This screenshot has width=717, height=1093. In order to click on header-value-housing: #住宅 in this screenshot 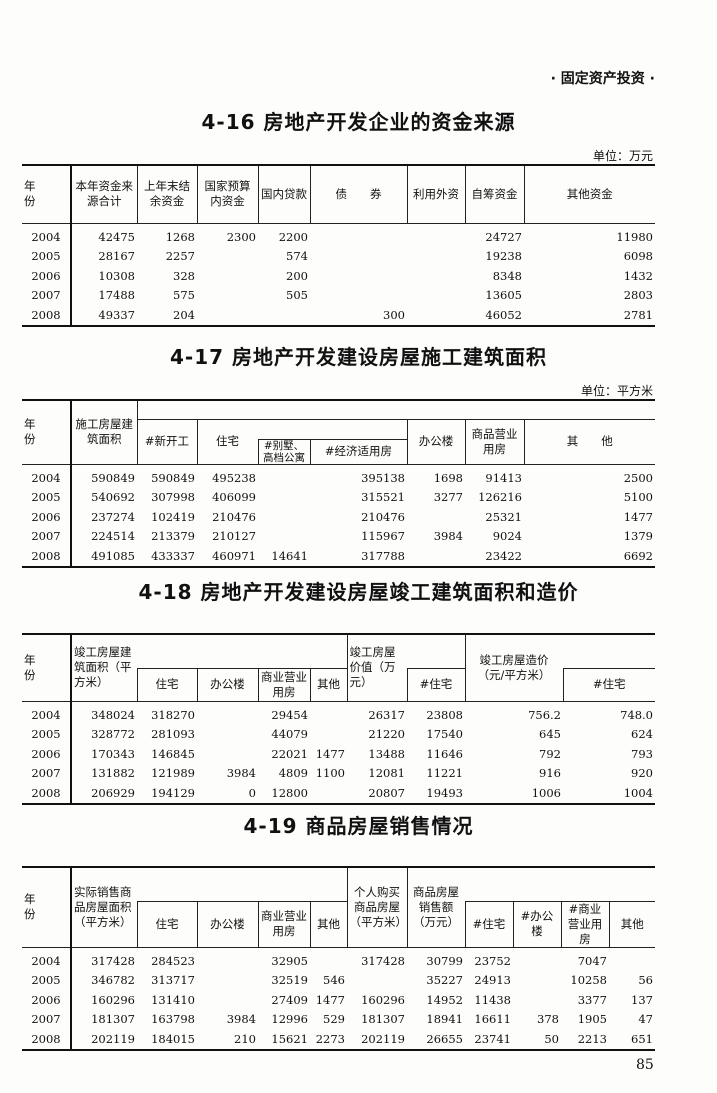, I will do `click(435, 685)`.